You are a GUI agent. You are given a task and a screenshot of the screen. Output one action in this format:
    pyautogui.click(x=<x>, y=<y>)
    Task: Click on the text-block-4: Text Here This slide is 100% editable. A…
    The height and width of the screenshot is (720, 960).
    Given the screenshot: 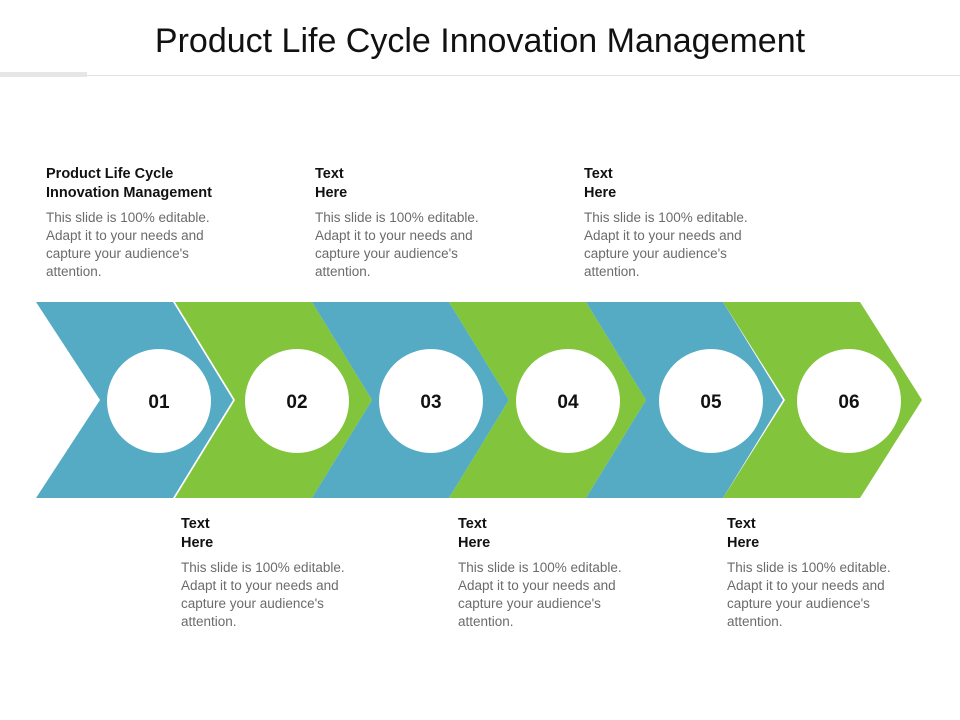 What is the action you would take?
    pyautogui.click(x=553, y=573)
    